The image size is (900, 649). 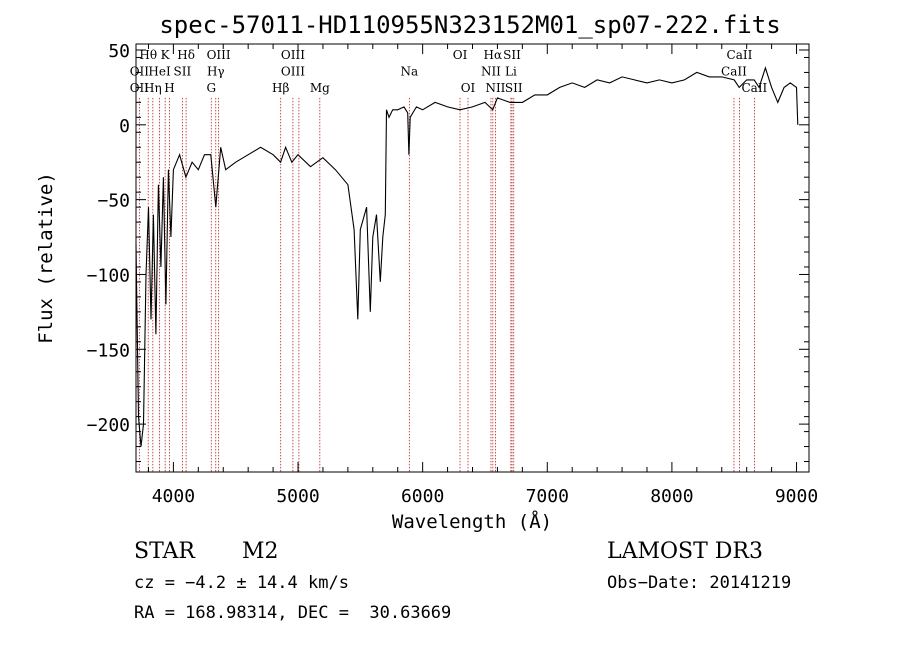 I want to click on line-label: Hδ, so click(x=186, y=55).